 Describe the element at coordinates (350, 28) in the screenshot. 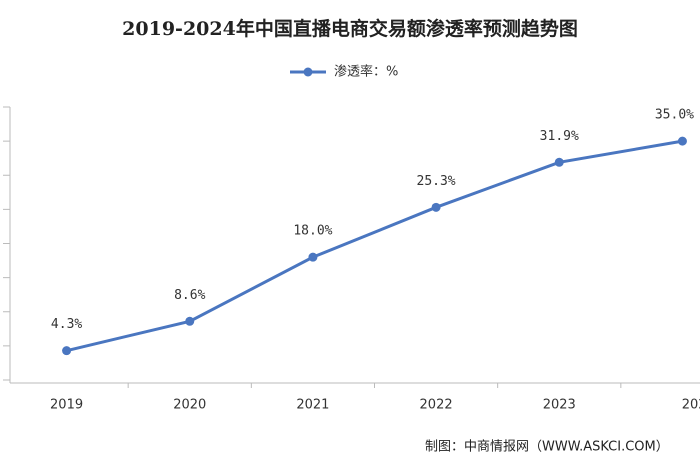

I see `chart-title: 2019-2024年中国直播电商交易额渗透率预测趋势图` at that location.